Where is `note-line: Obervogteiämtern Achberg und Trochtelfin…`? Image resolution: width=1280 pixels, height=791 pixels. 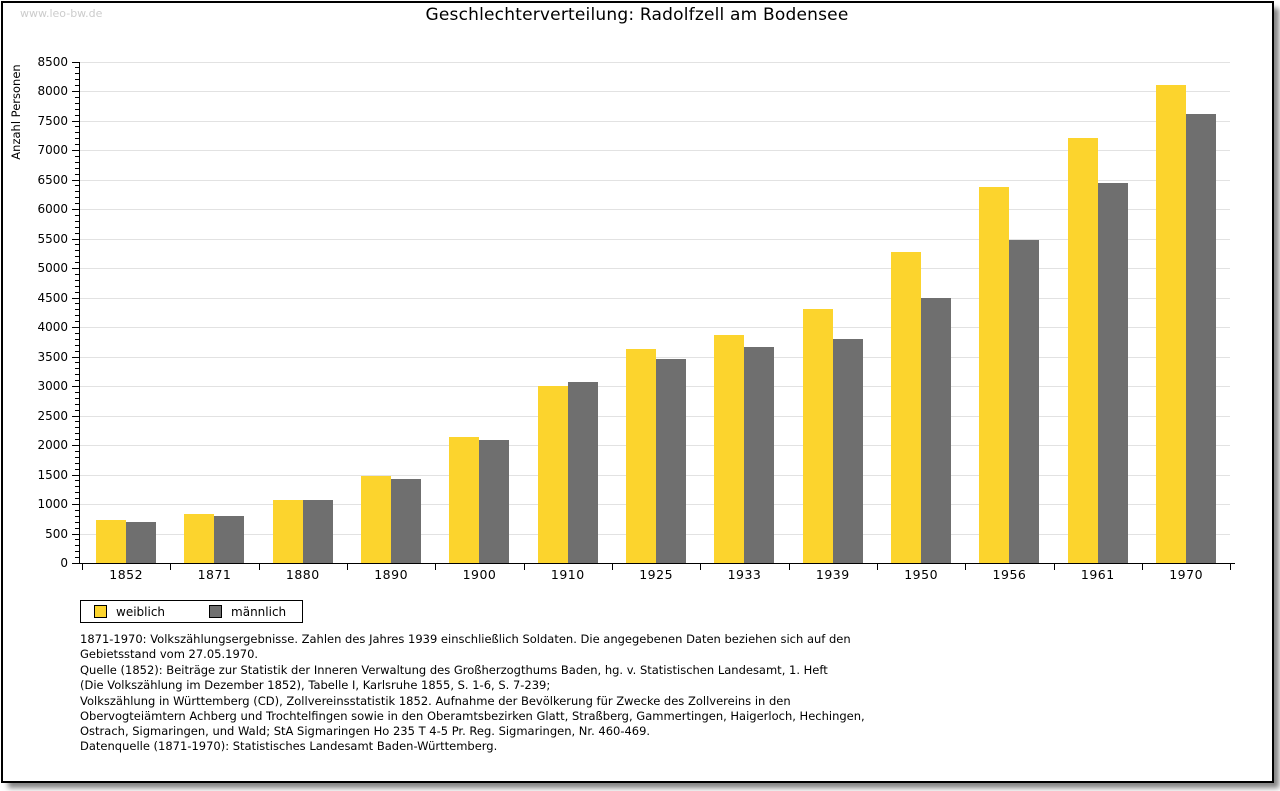 note-line: Obervogteiämtern Achberg und Trochtelfin… is located at coordinates (472, 716).